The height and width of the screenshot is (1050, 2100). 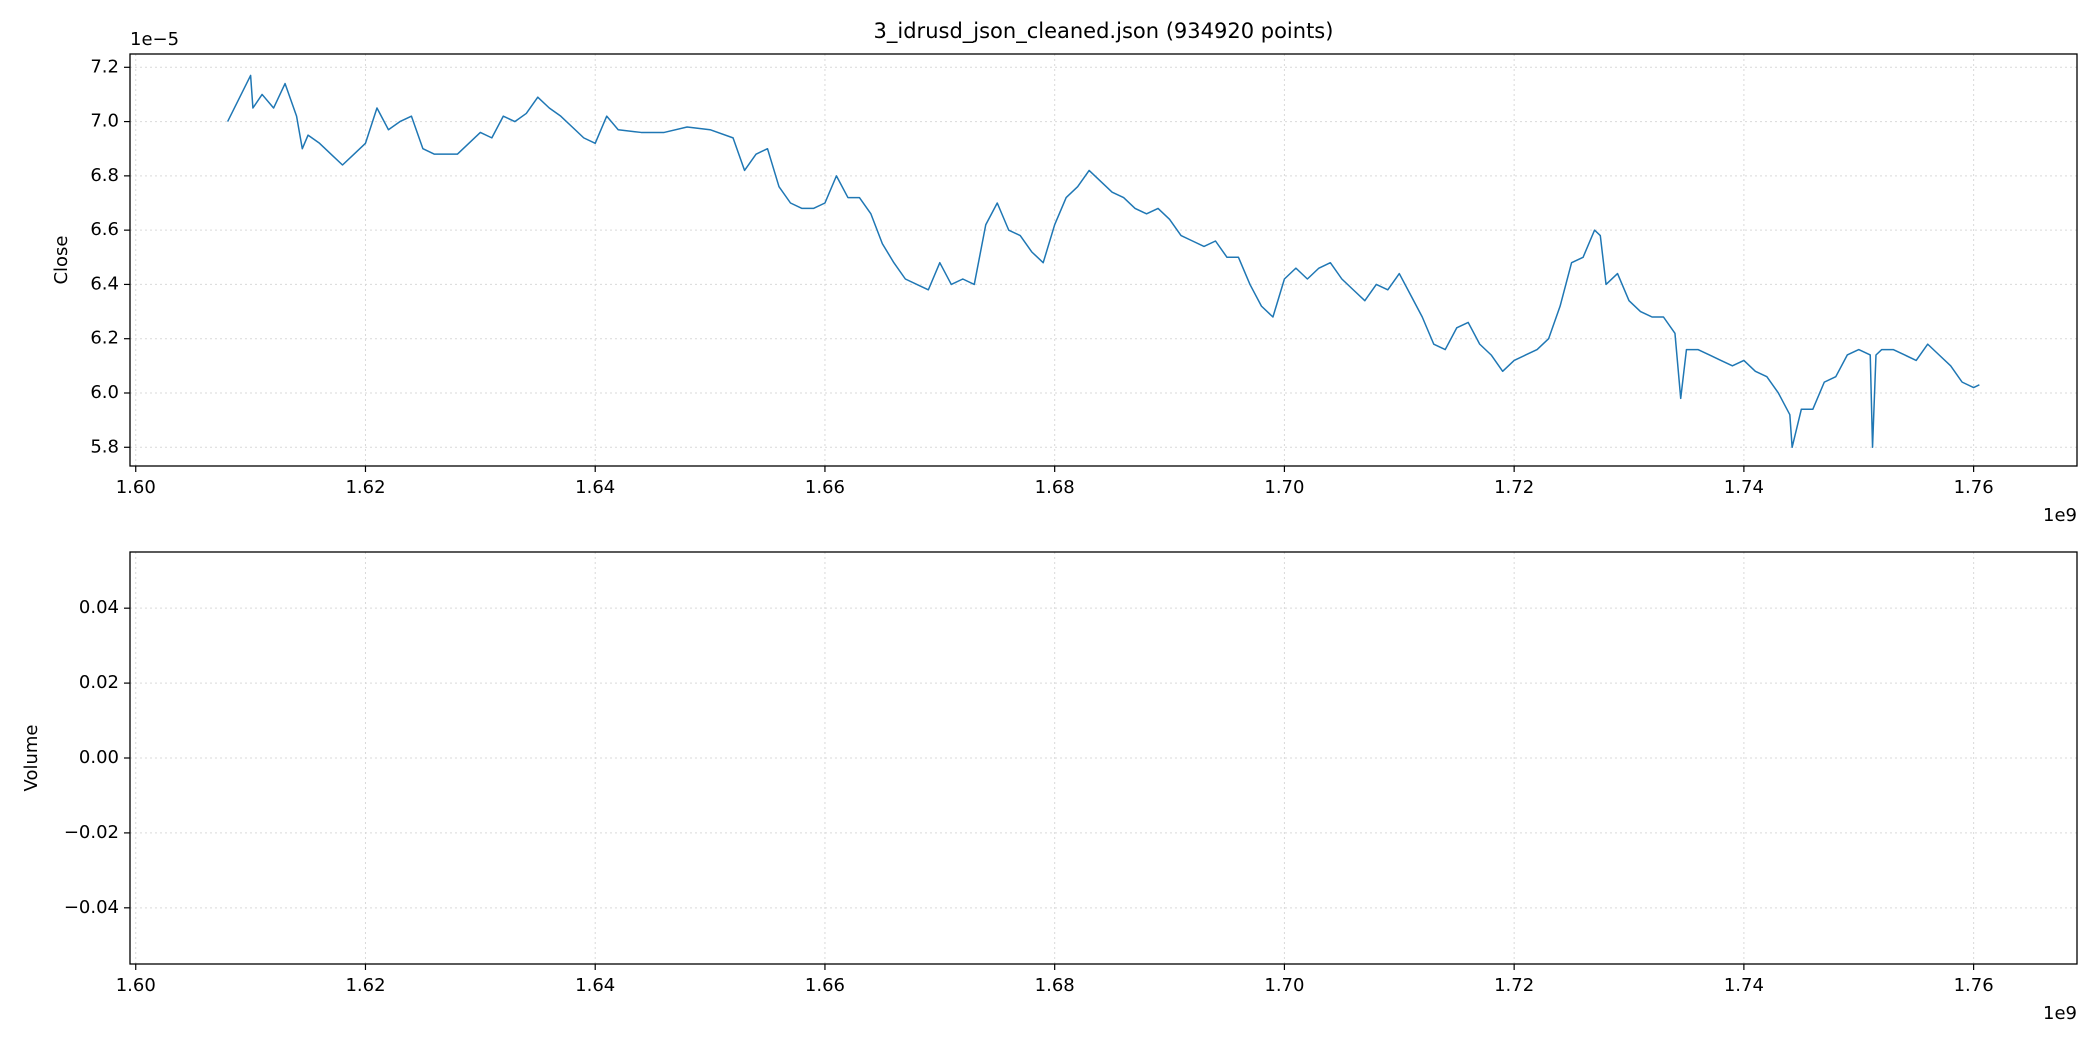 What do you see at coordinates (104, 175) in the screenshot?
I see `y-tick-label: 6.8` at bounding box center [104, 175].